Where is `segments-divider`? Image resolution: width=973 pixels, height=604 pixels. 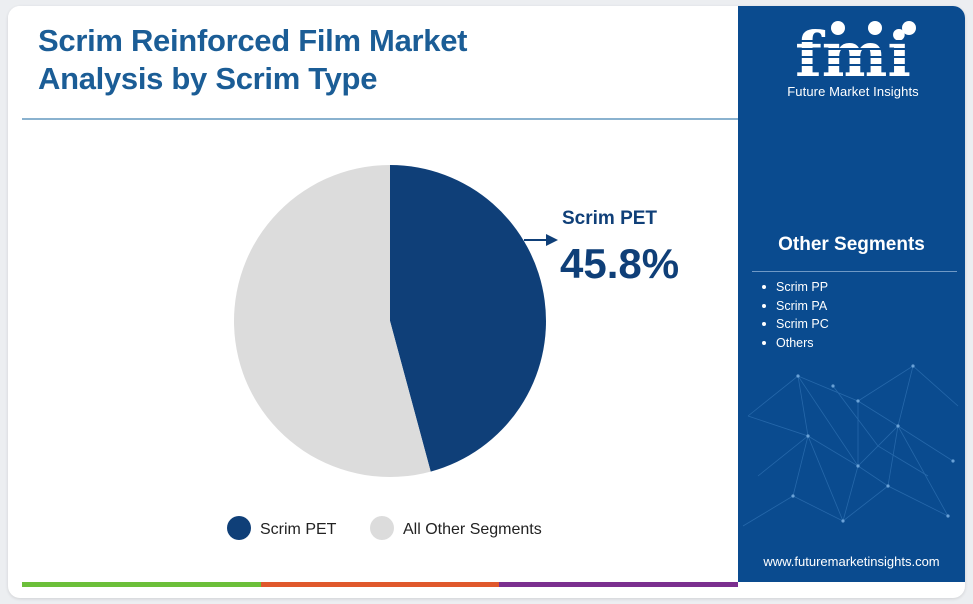 segments-divider is located at coordinates (854, 271).